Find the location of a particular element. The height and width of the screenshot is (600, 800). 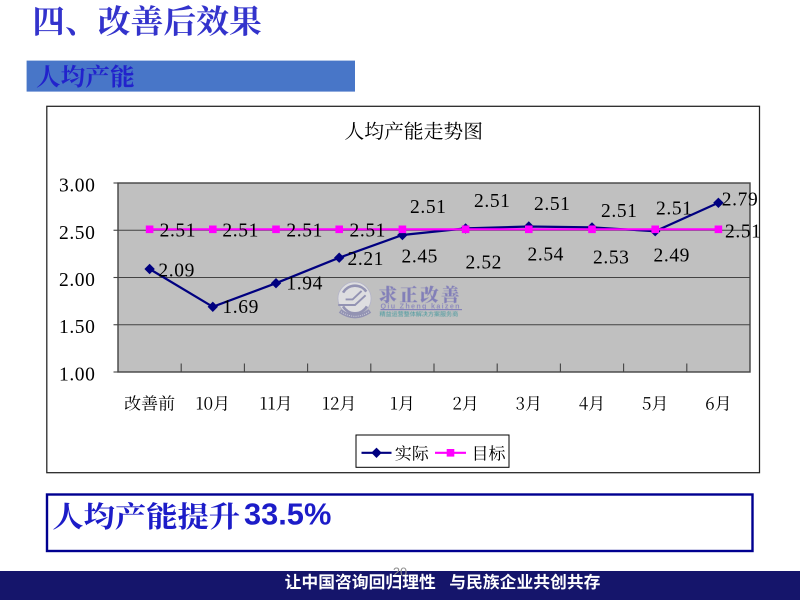

svg-text: 1.00 is located at coordinates (77, 375).